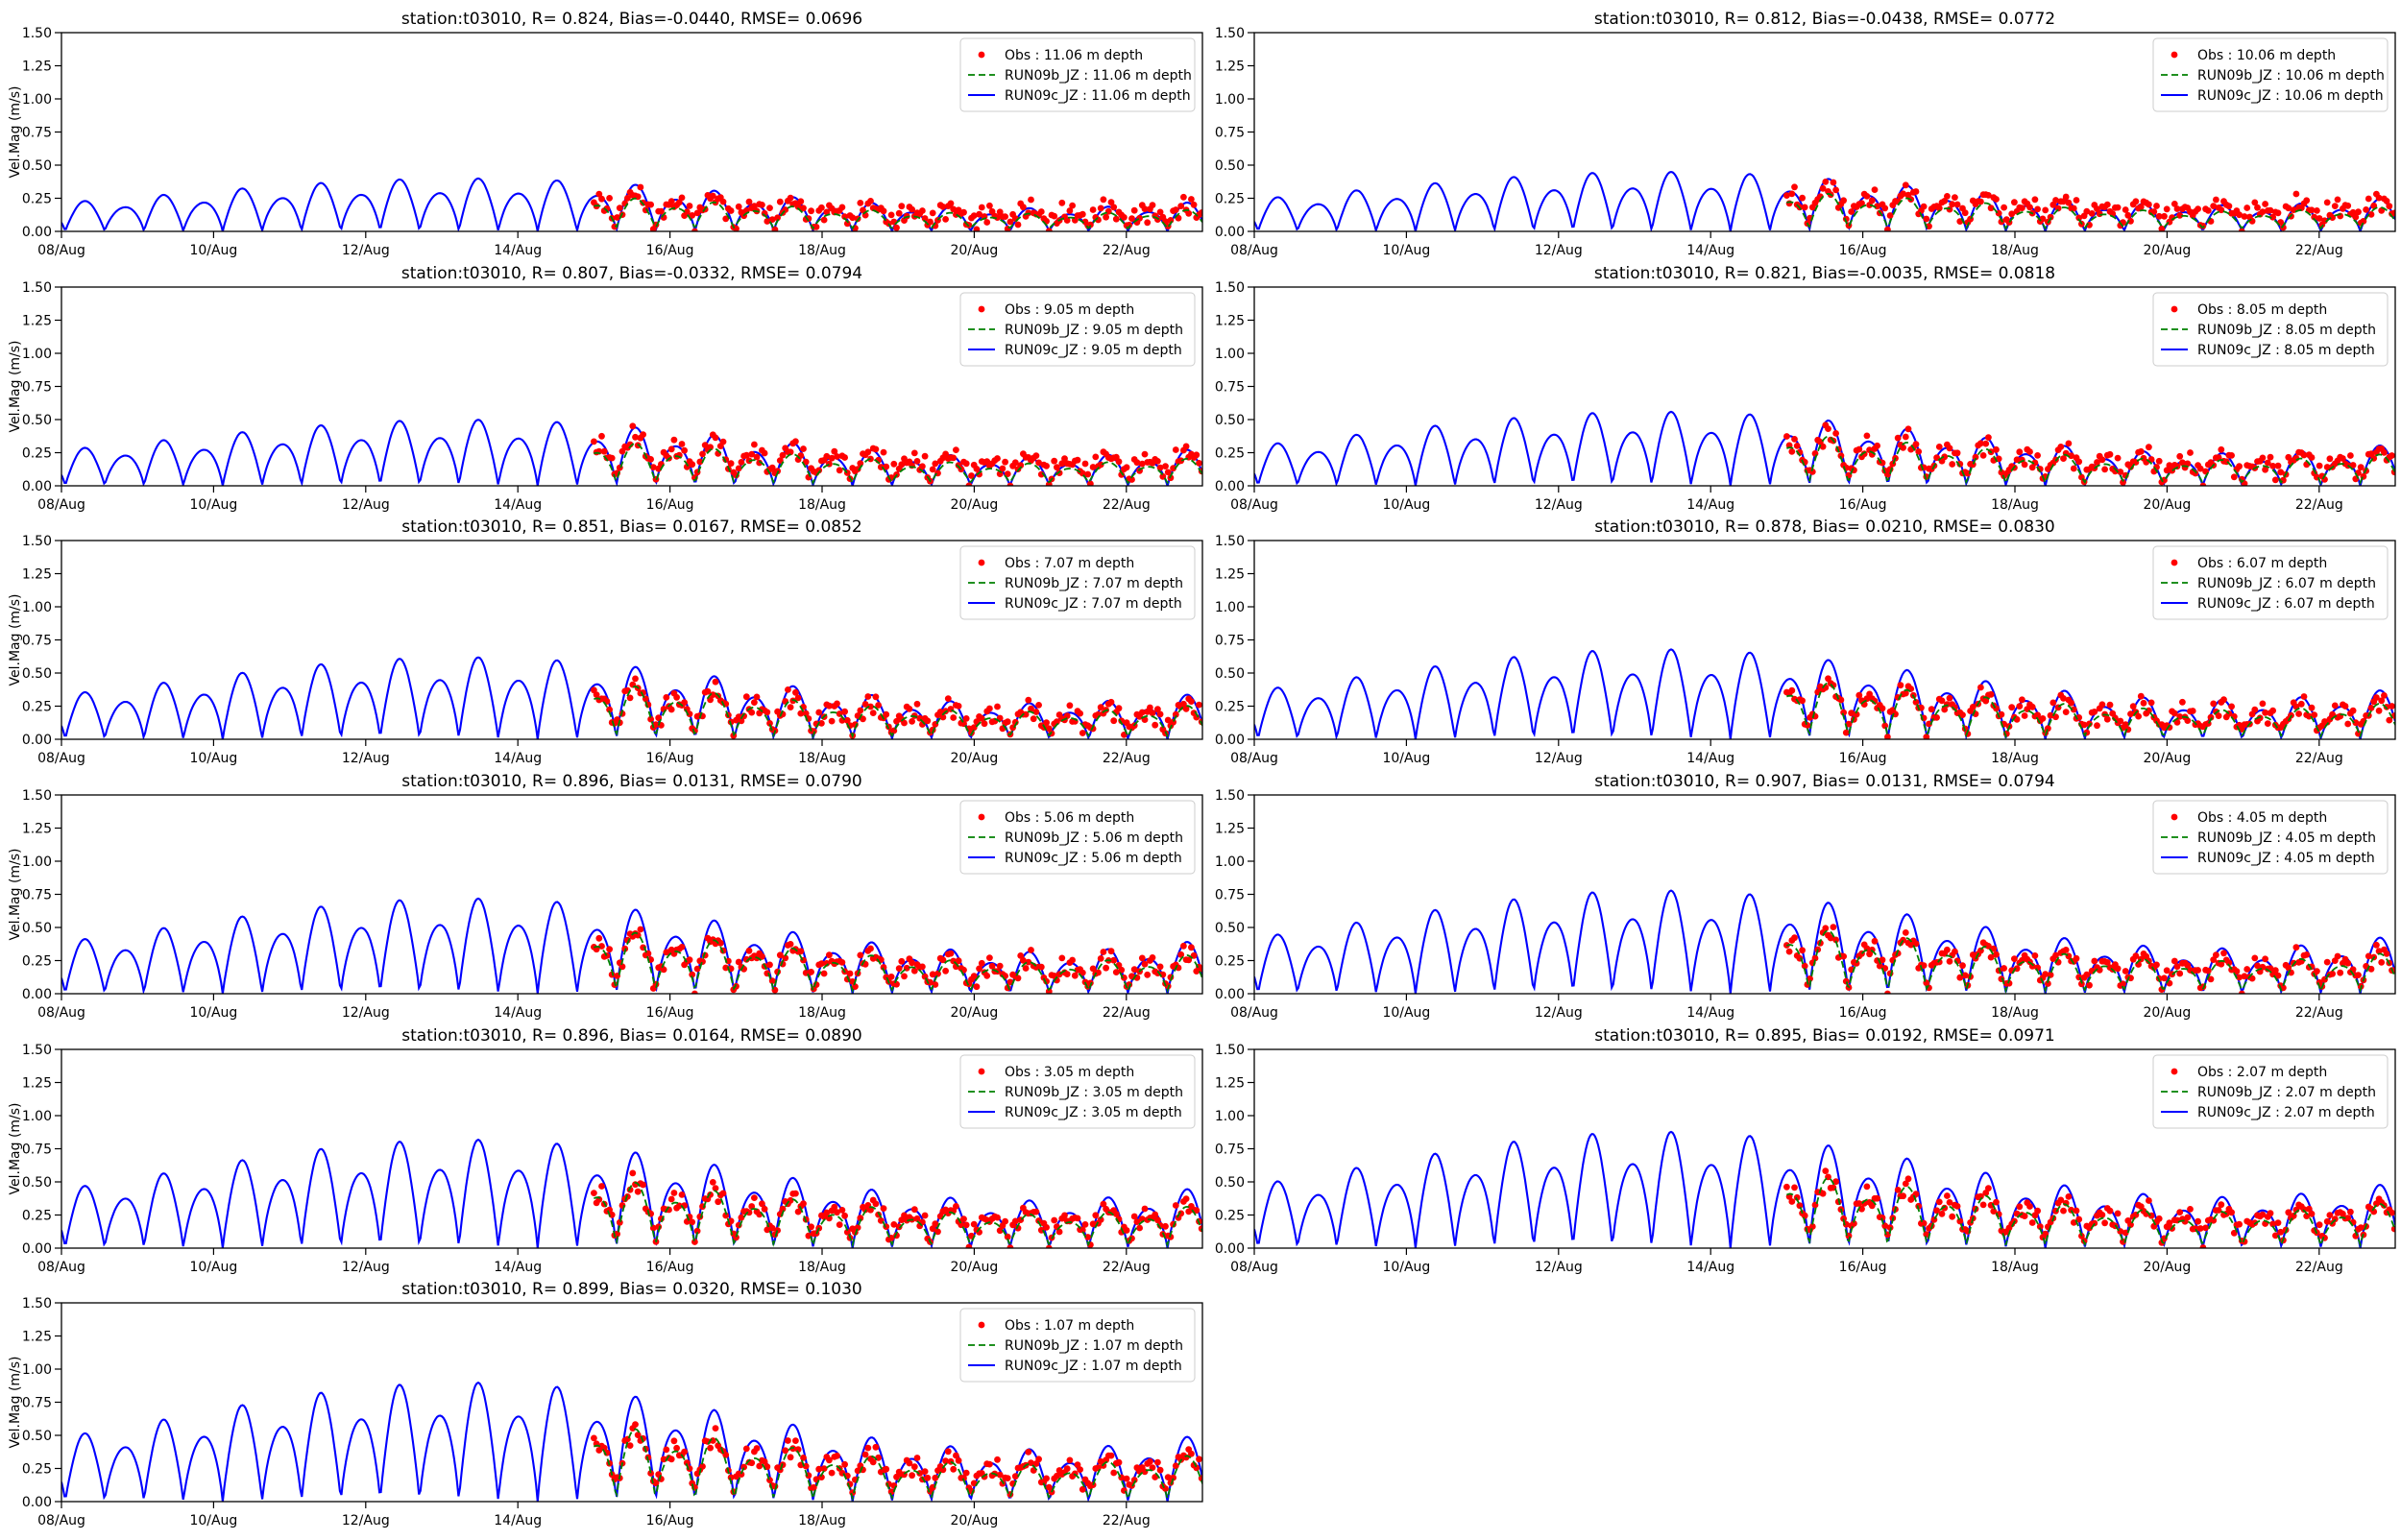 This screenshot has height=1540, width=2401. I want to click on legend-entry: Obs : 6.07 m depth, so click(2262, 563).